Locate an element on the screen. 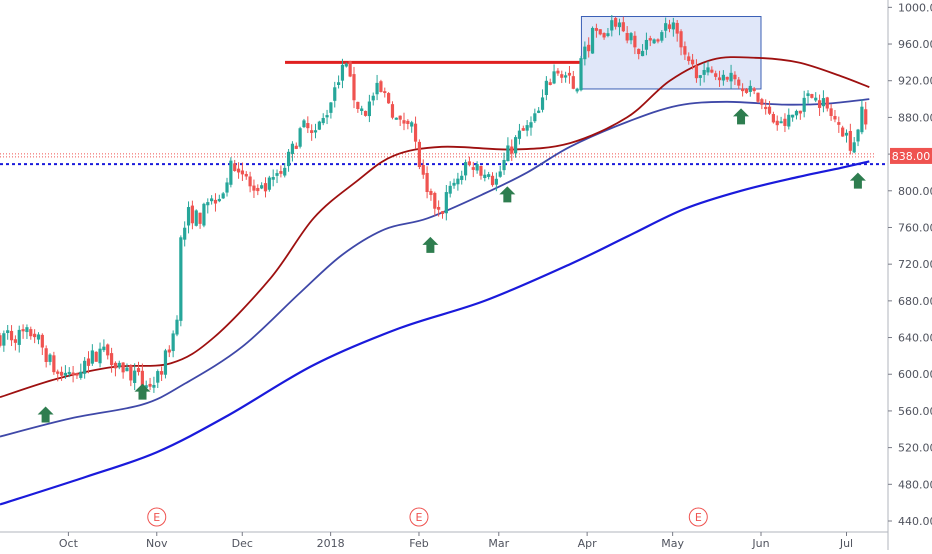  price-tick-label: 880.00 is located at coordinates (915, 117).